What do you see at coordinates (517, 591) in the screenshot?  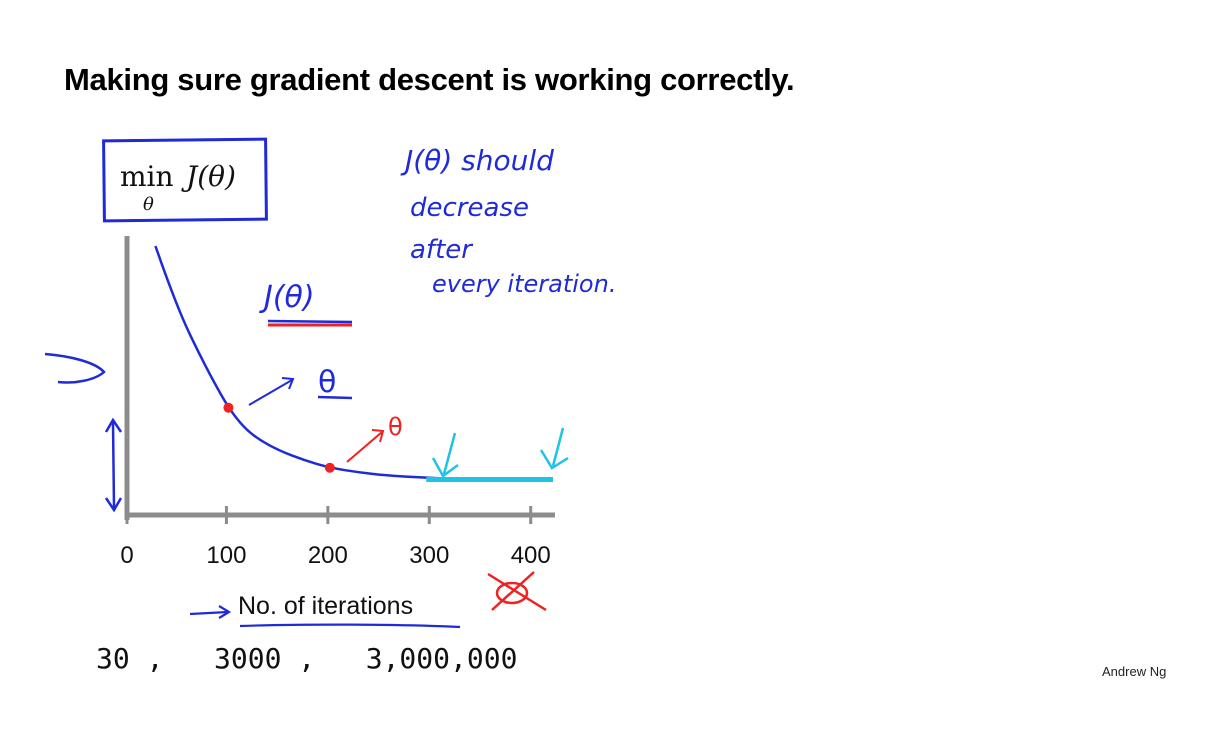 I see `red-crossed-icon` at bounding box center [517, 591].